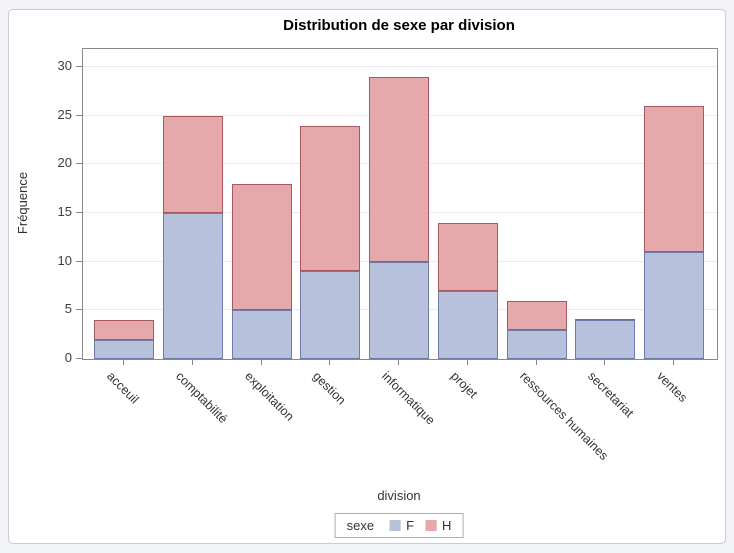 This screenshot has width=734, height=553. Describe the element at coordinates (674, 179) in the screenshot. I see `bar-segment-H-ventes` at that location.